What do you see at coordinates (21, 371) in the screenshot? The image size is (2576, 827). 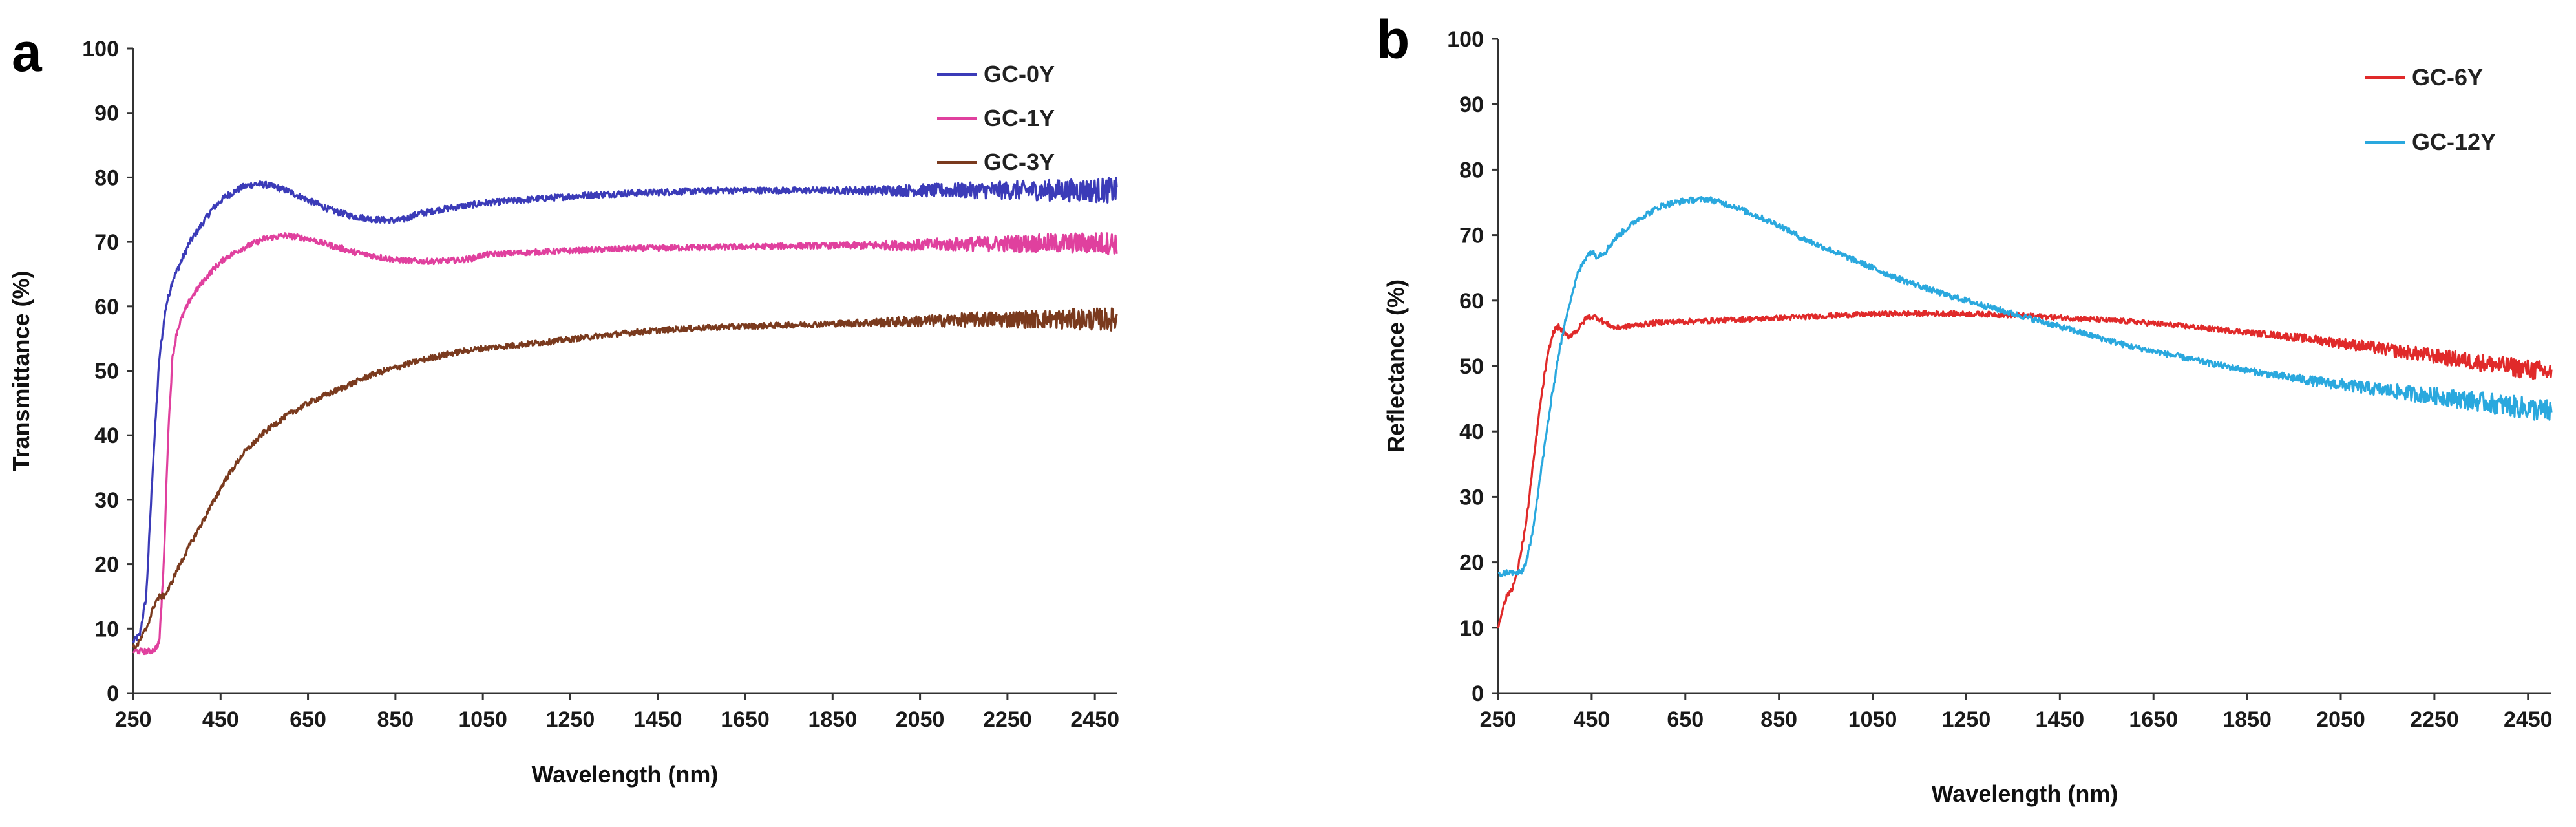 I see `y-axis-title: Transmittance (%)` at bounding box center [21, 371].